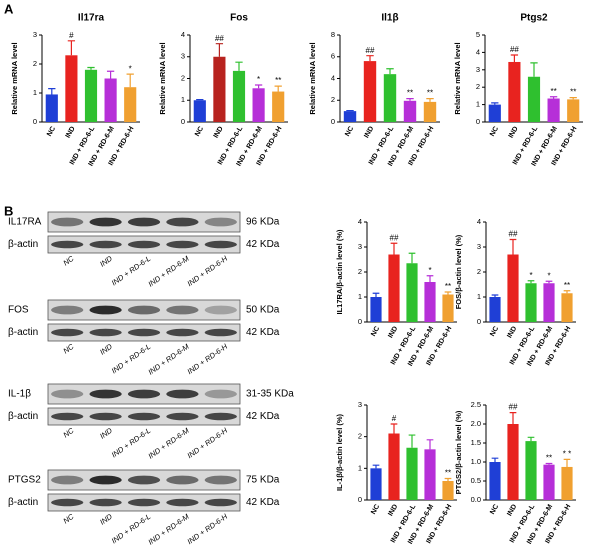 The width and height of the screenshot is (600, 559). What do you see at coordinates (534, 18) in the screenshot?
I see `chart-title: Ptgs2` at bounding box center [534, 18].